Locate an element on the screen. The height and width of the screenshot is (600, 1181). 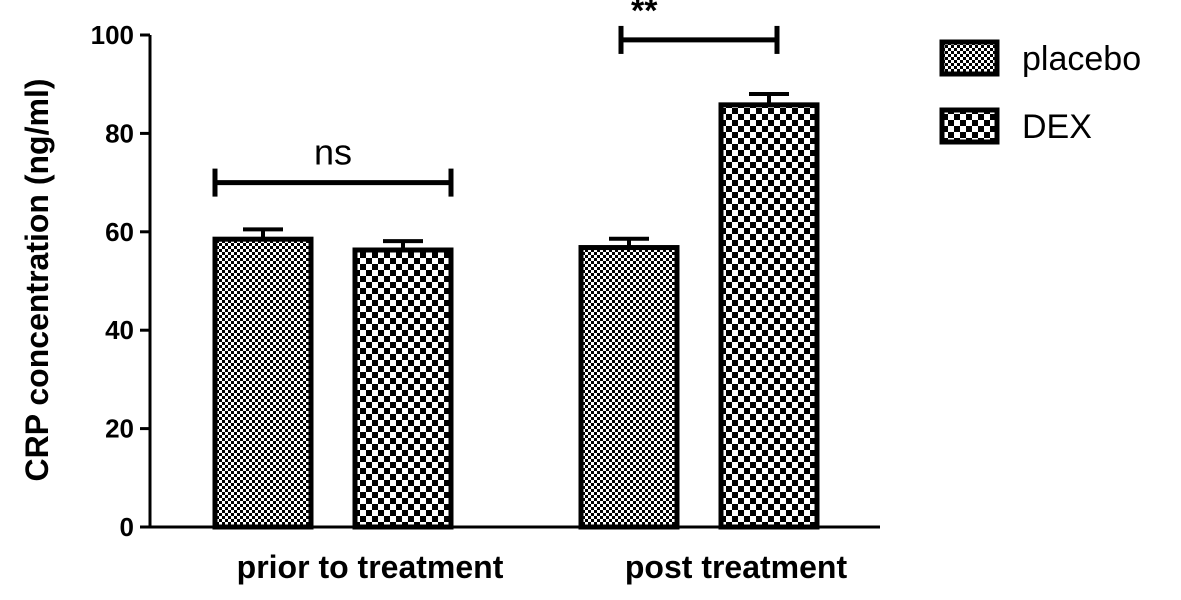
y-tick-label: 40 is located at coordinates (119, 330).